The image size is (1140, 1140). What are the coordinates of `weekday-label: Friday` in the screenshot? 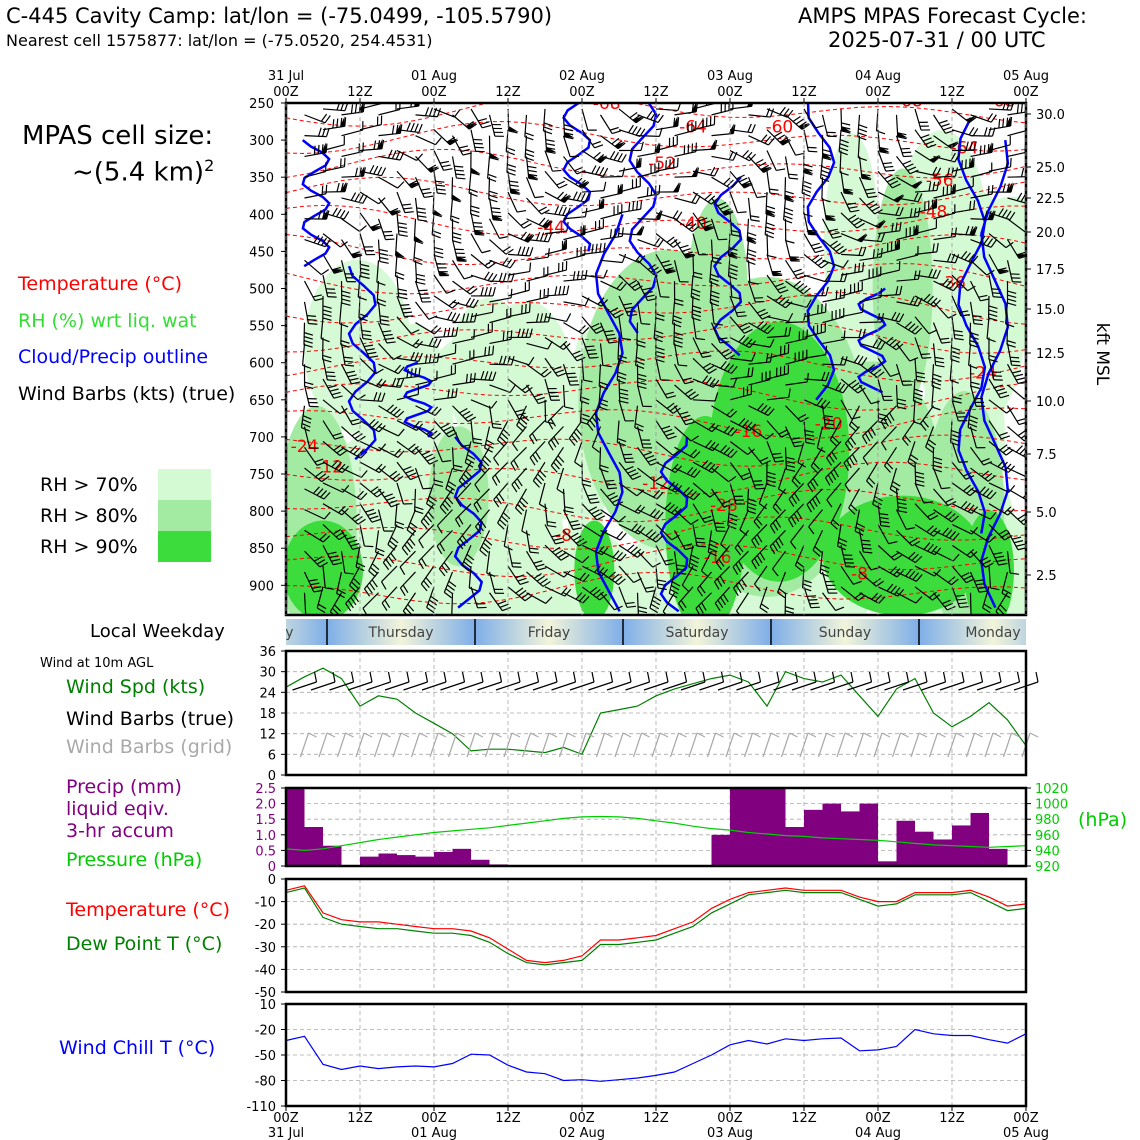 It's located at (549, 633).